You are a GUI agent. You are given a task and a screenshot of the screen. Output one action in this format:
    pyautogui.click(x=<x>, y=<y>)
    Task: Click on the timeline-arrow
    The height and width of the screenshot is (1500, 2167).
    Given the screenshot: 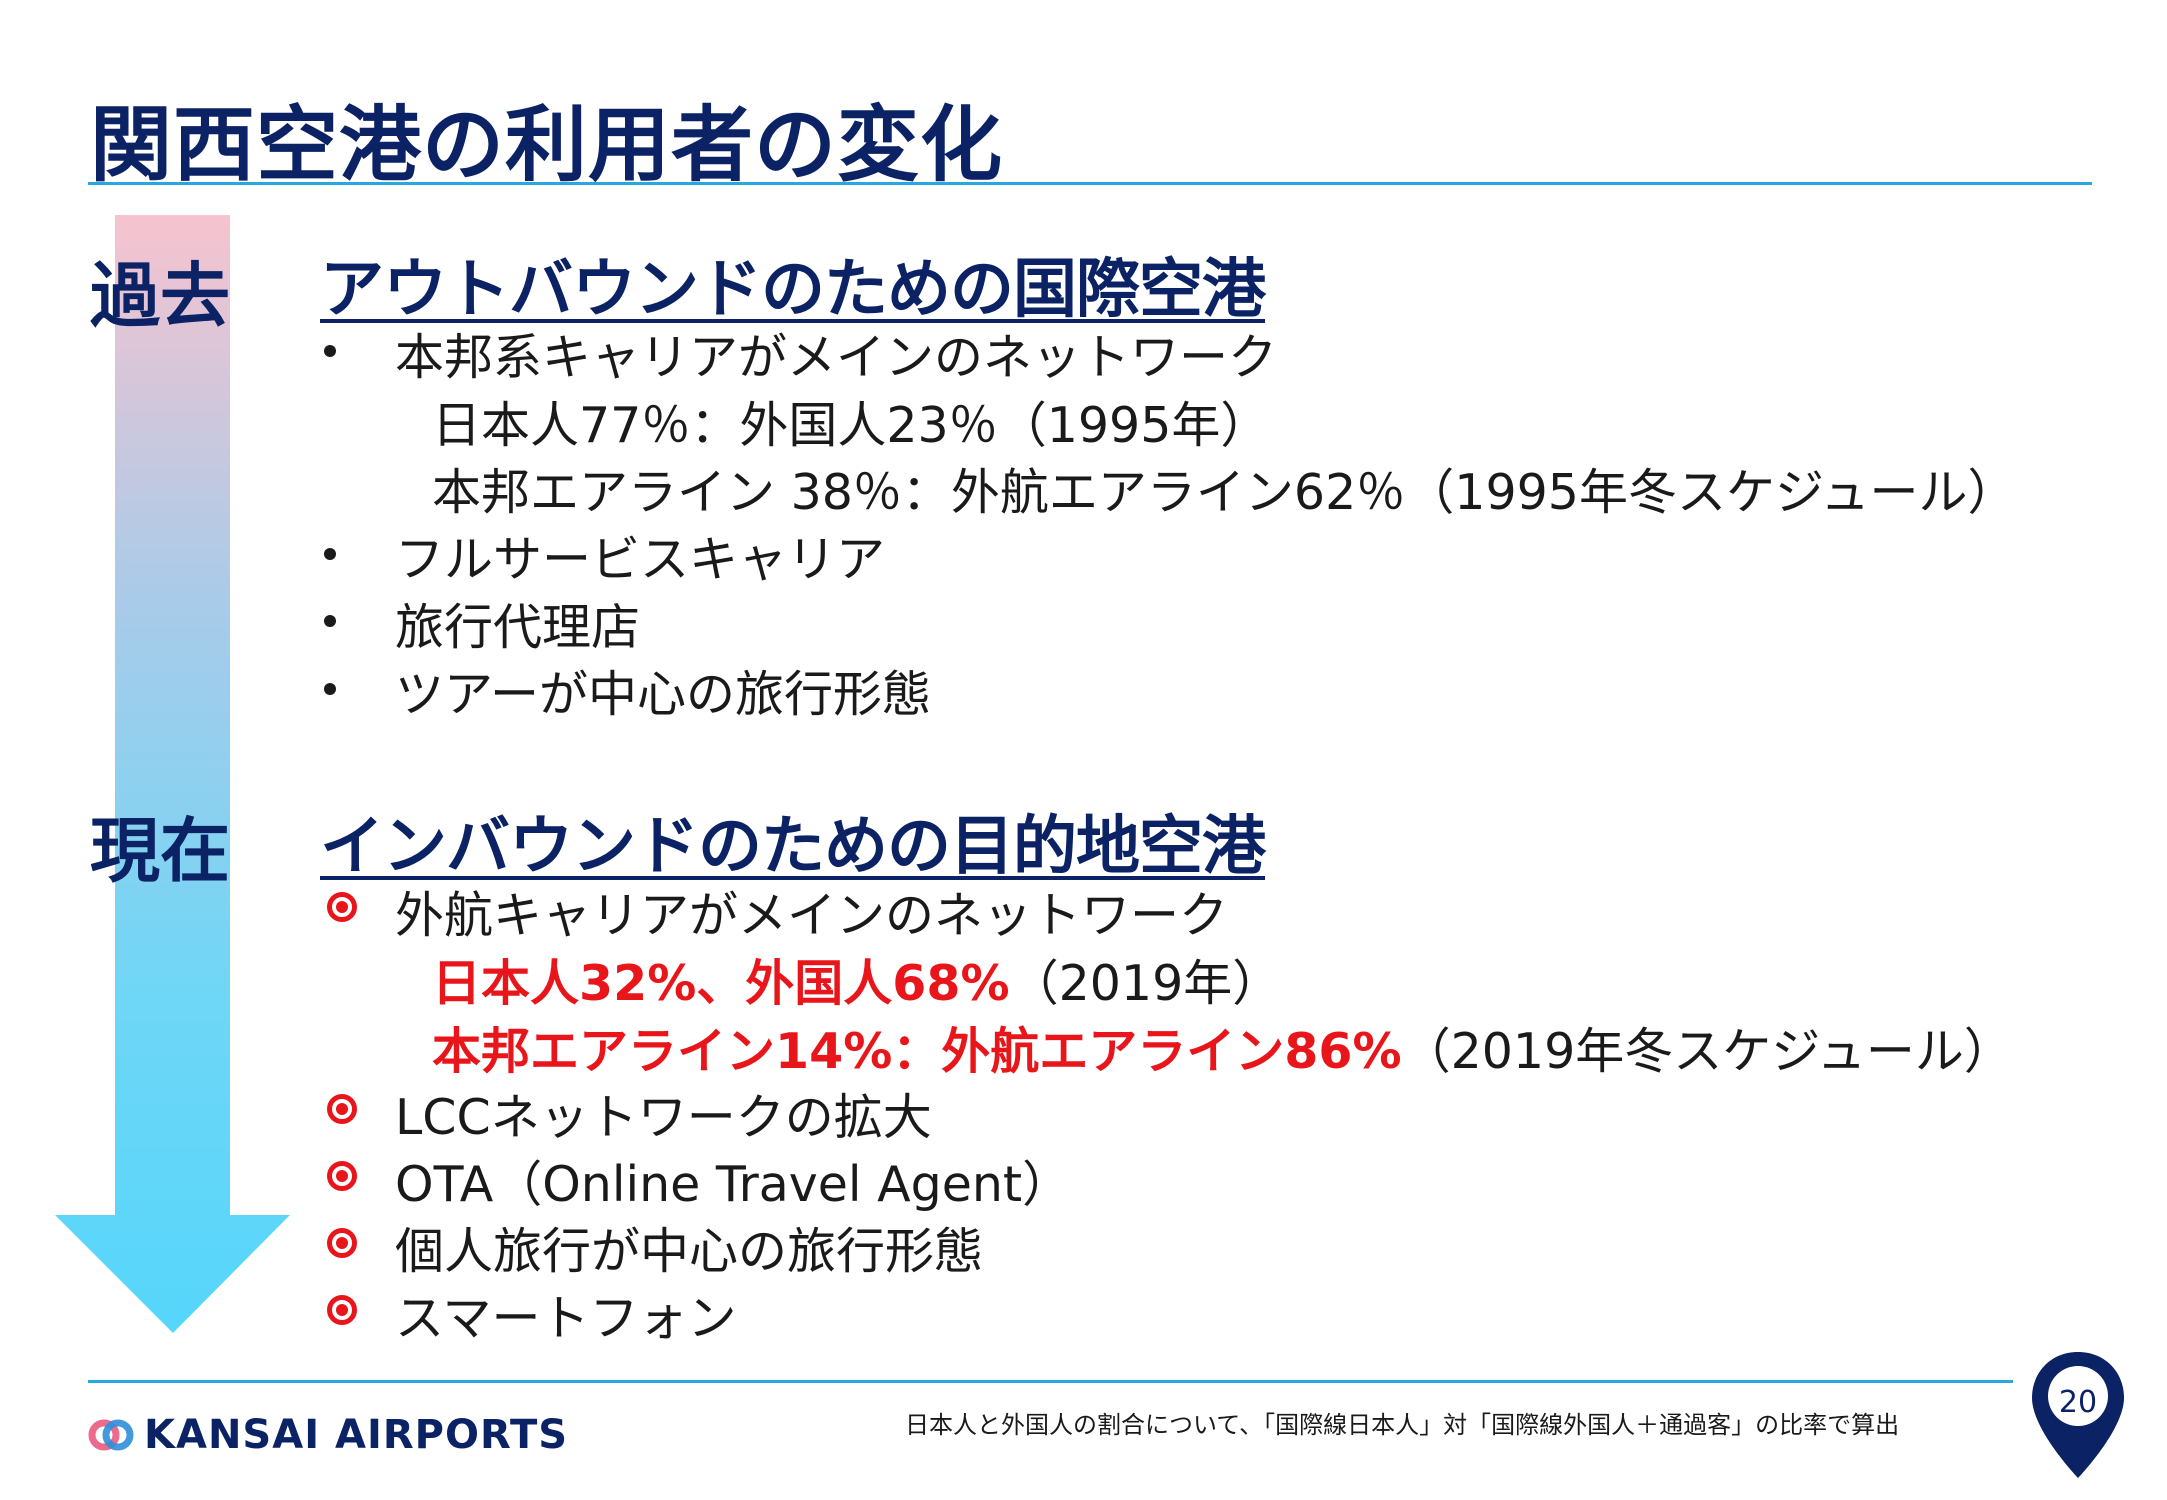 What is the action you would take?
    pyautogui.click(x=172, y=774)
    